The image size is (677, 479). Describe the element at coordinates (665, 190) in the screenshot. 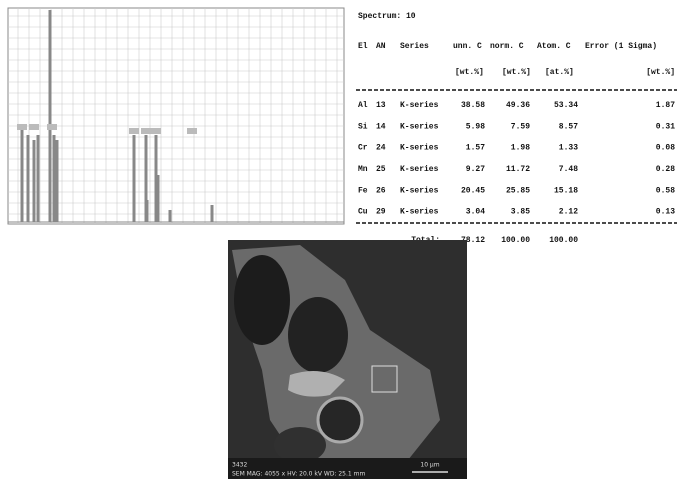

I see `table-cell: 0.58` at that location.